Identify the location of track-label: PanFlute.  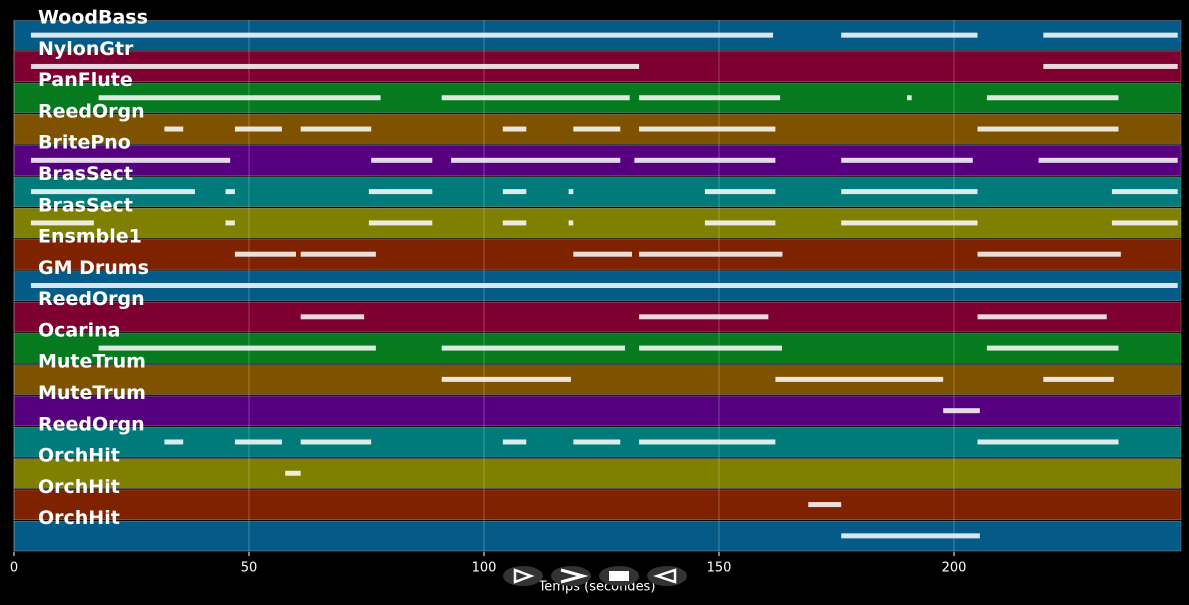
(85, 80).